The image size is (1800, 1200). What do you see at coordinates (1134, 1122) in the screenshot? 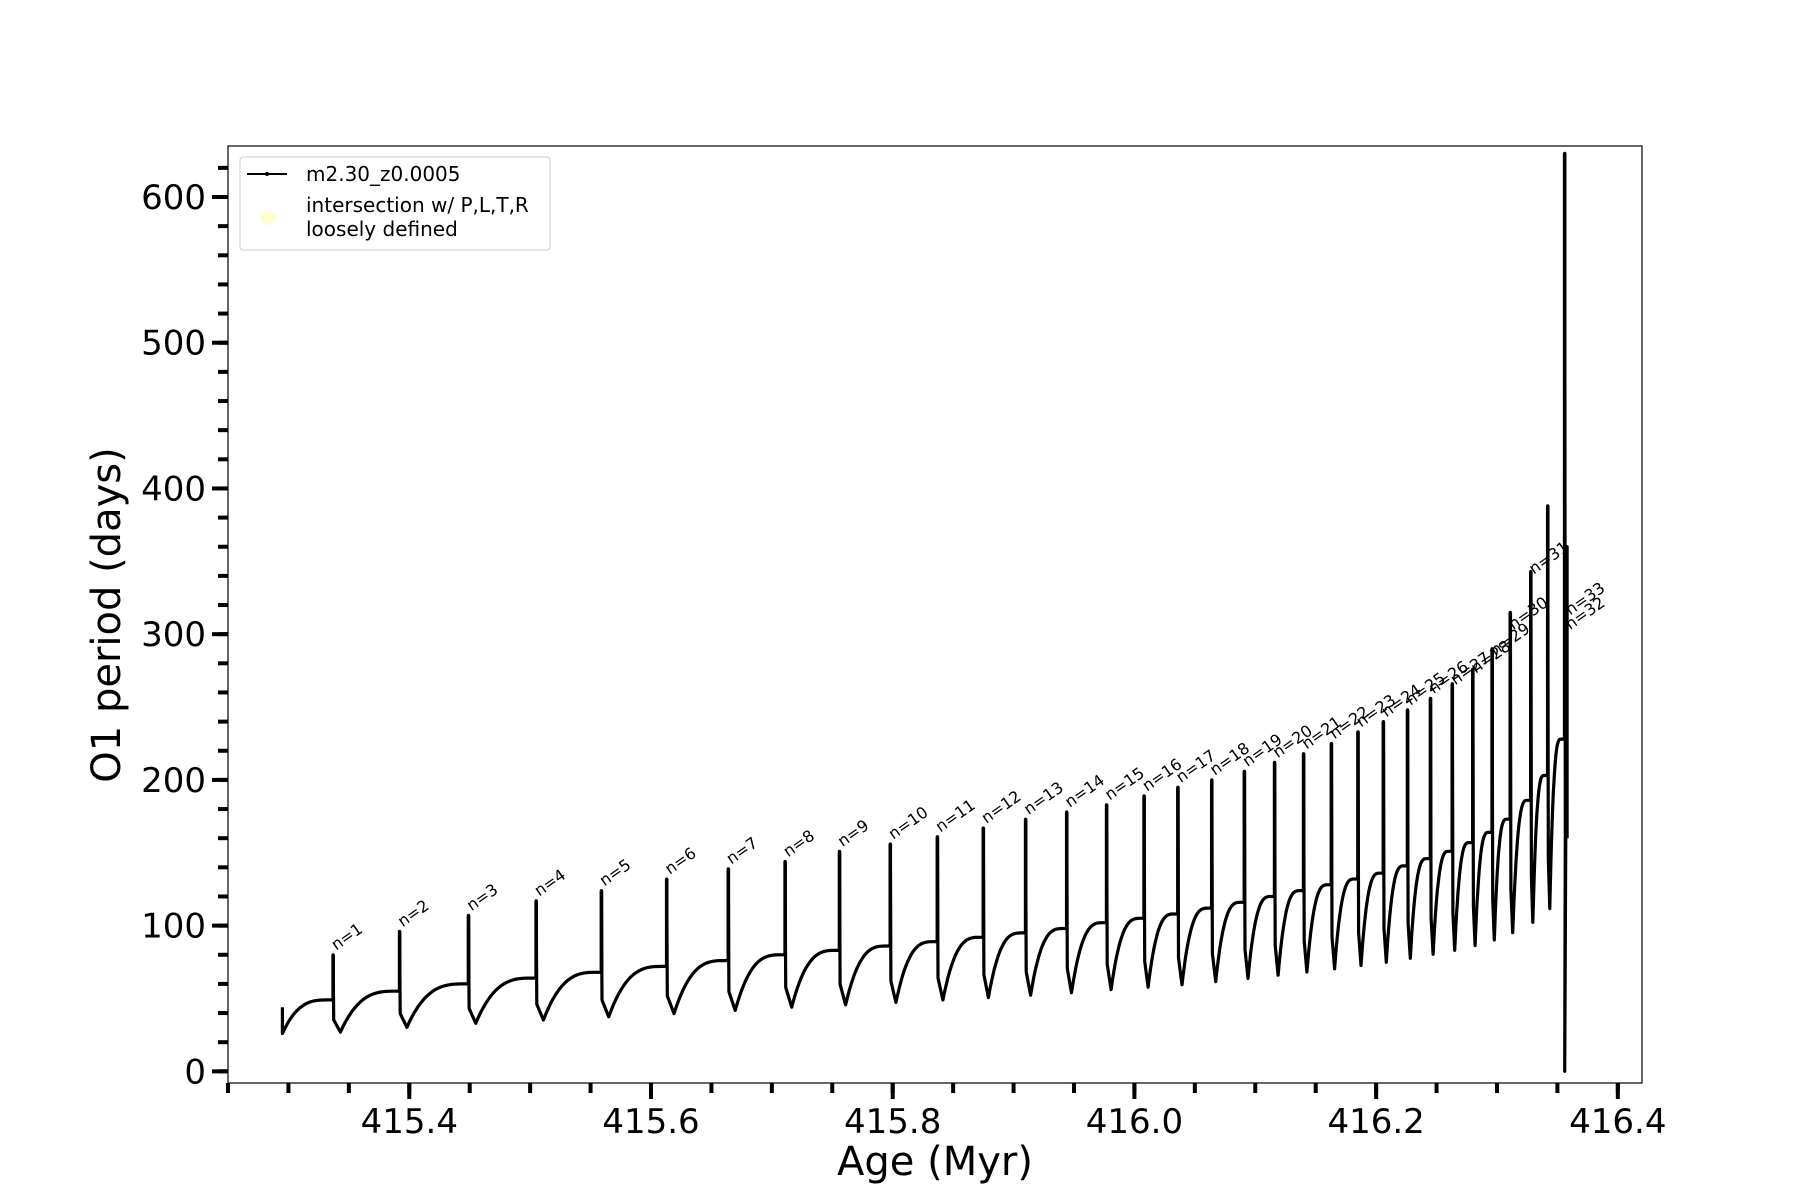
I see `x-tick-label: 416.0` at bounding box center [1134, 1122].